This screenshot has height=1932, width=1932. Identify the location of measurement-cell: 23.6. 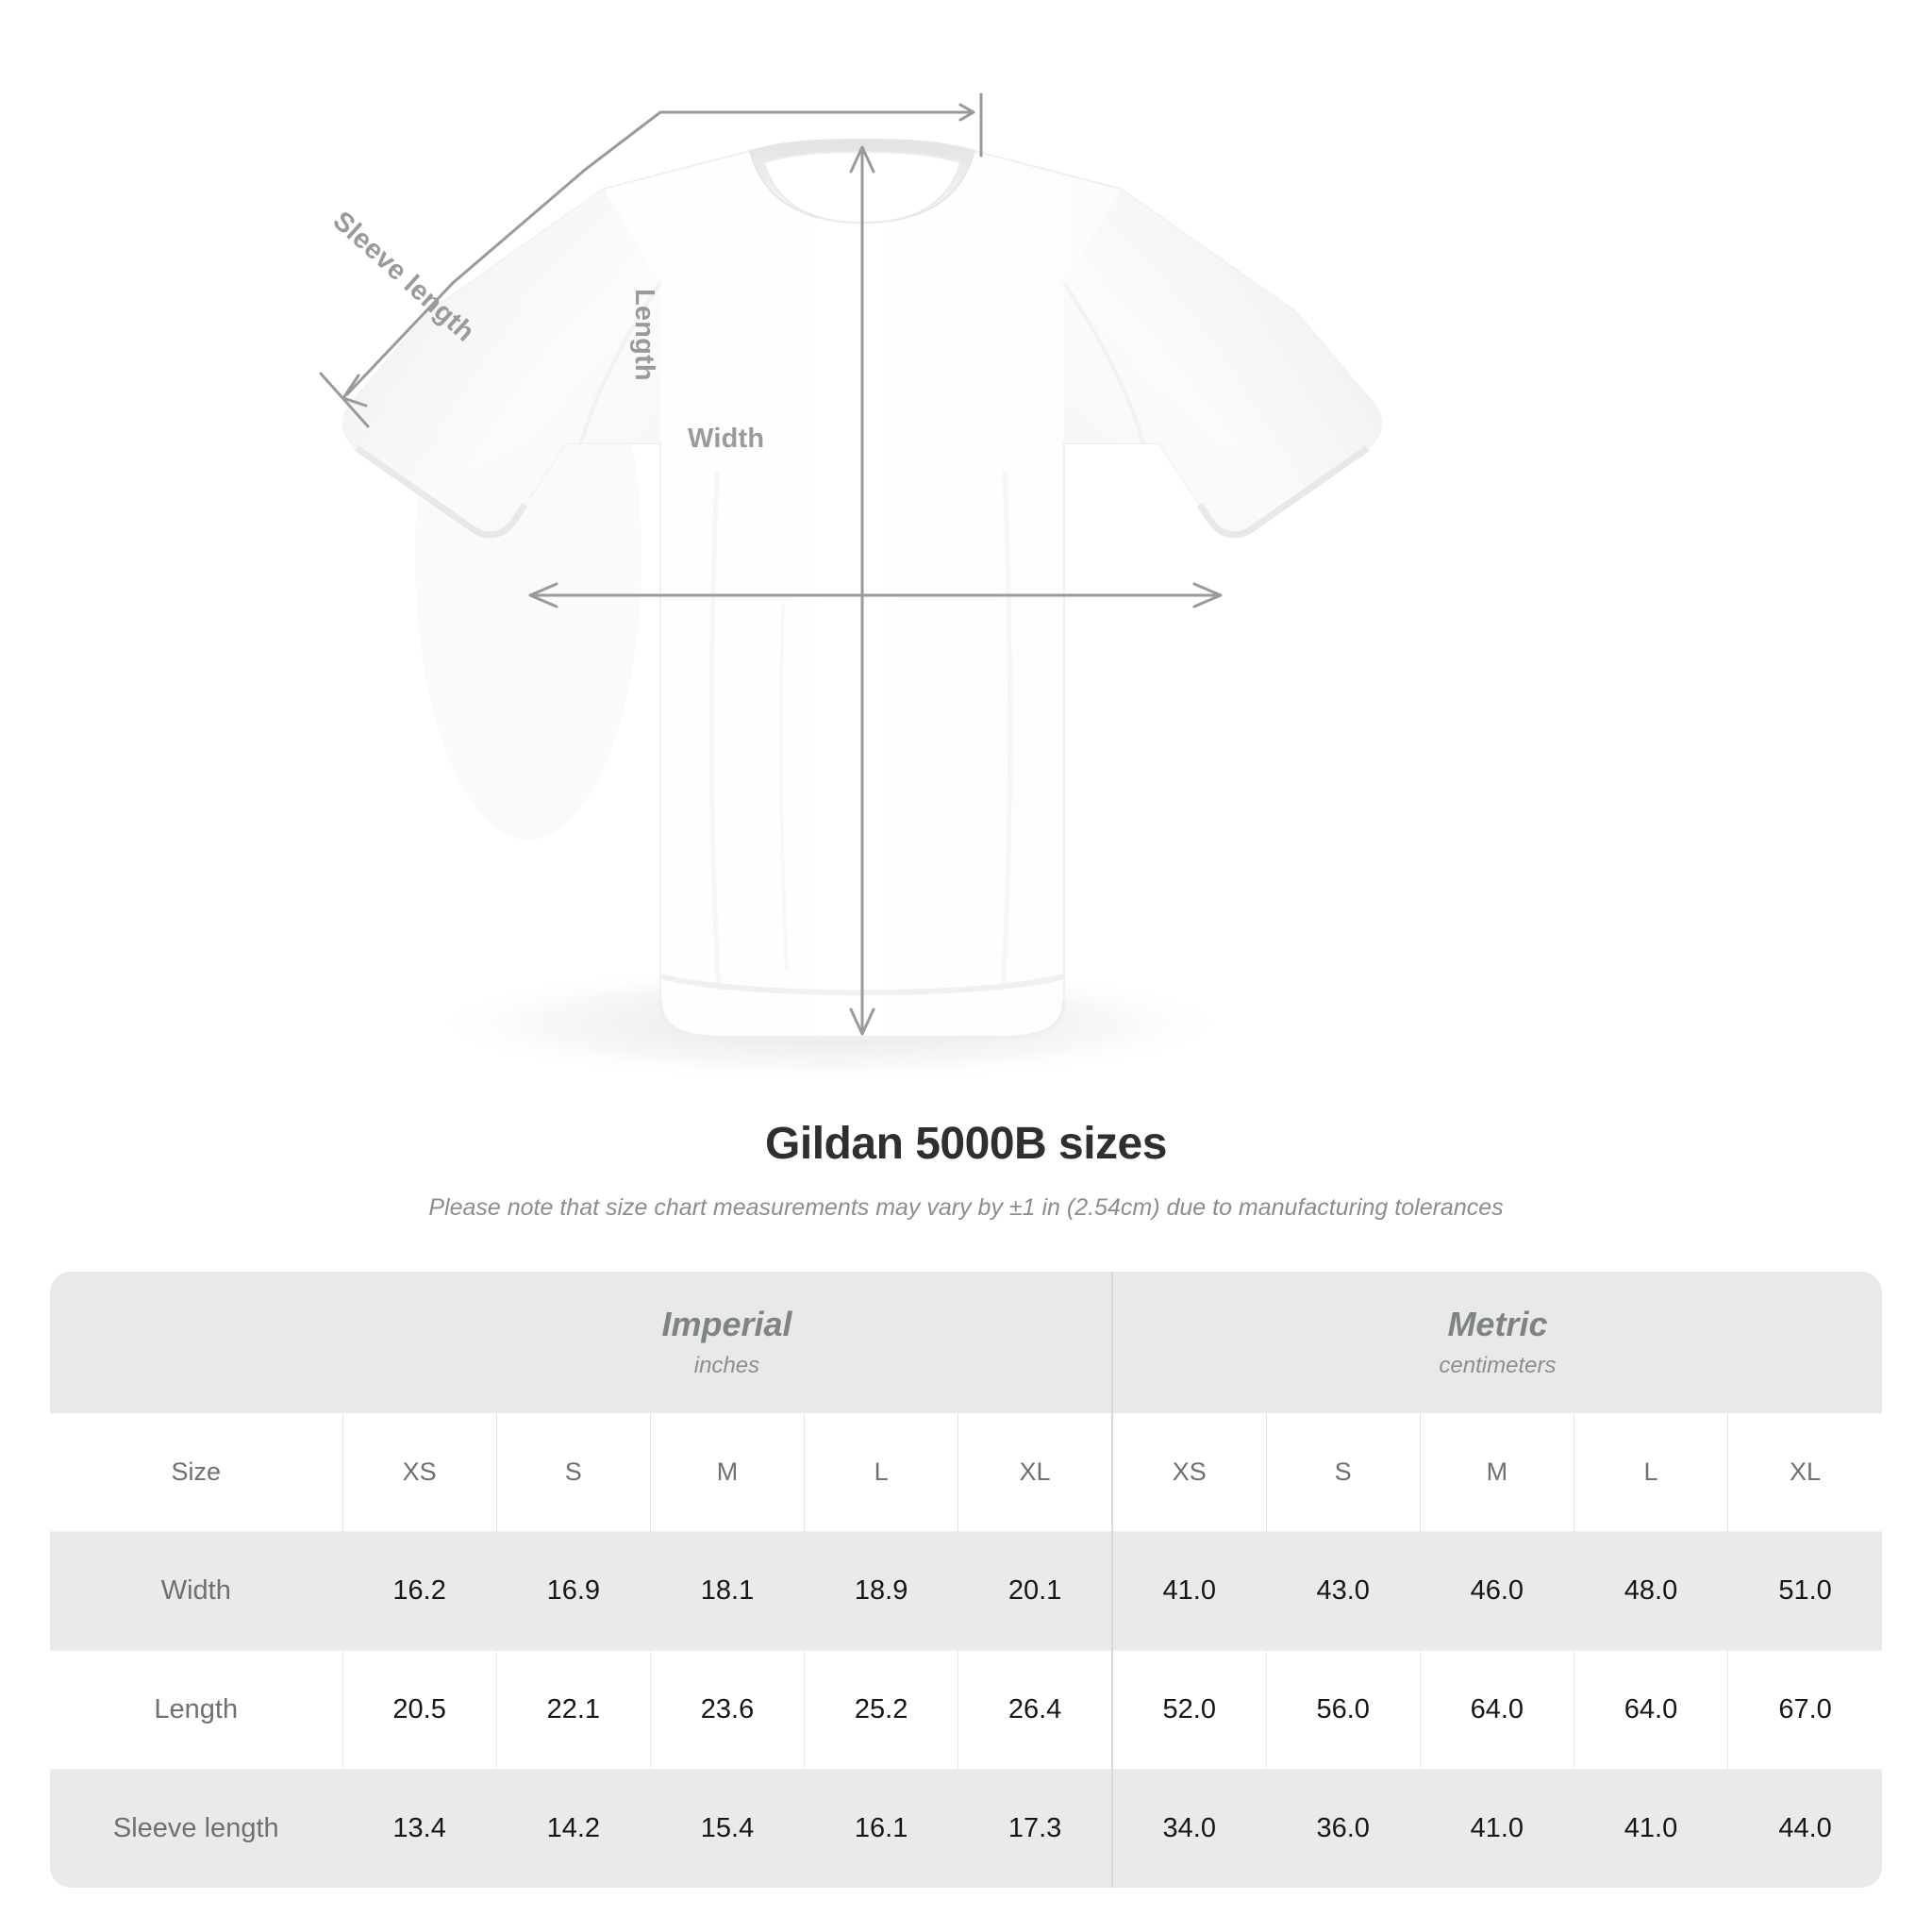
(727, 1710).